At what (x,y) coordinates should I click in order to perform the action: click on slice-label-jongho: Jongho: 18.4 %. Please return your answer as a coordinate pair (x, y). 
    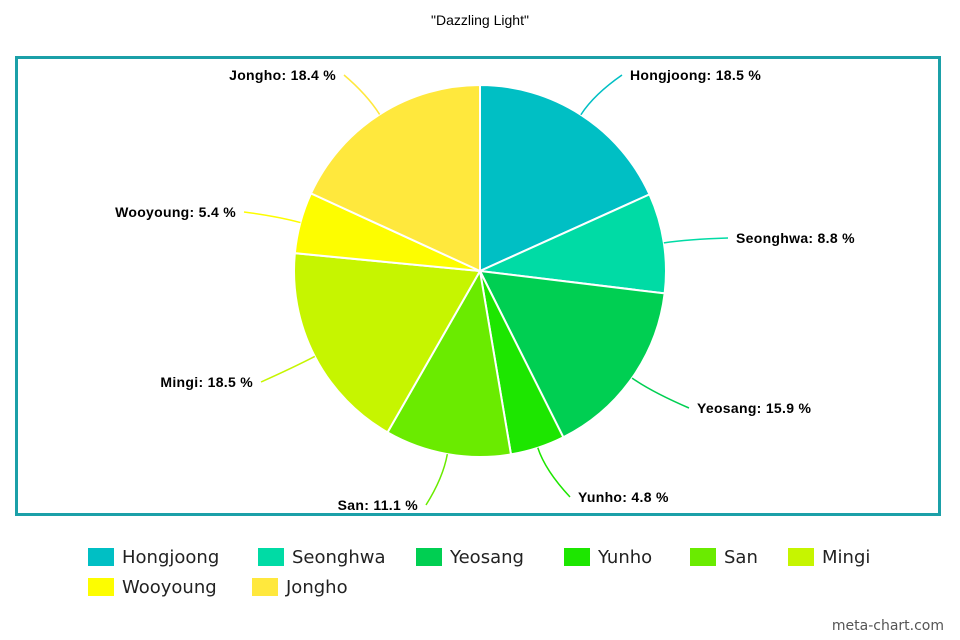
    Looking at the image, I should click on (282, 75).